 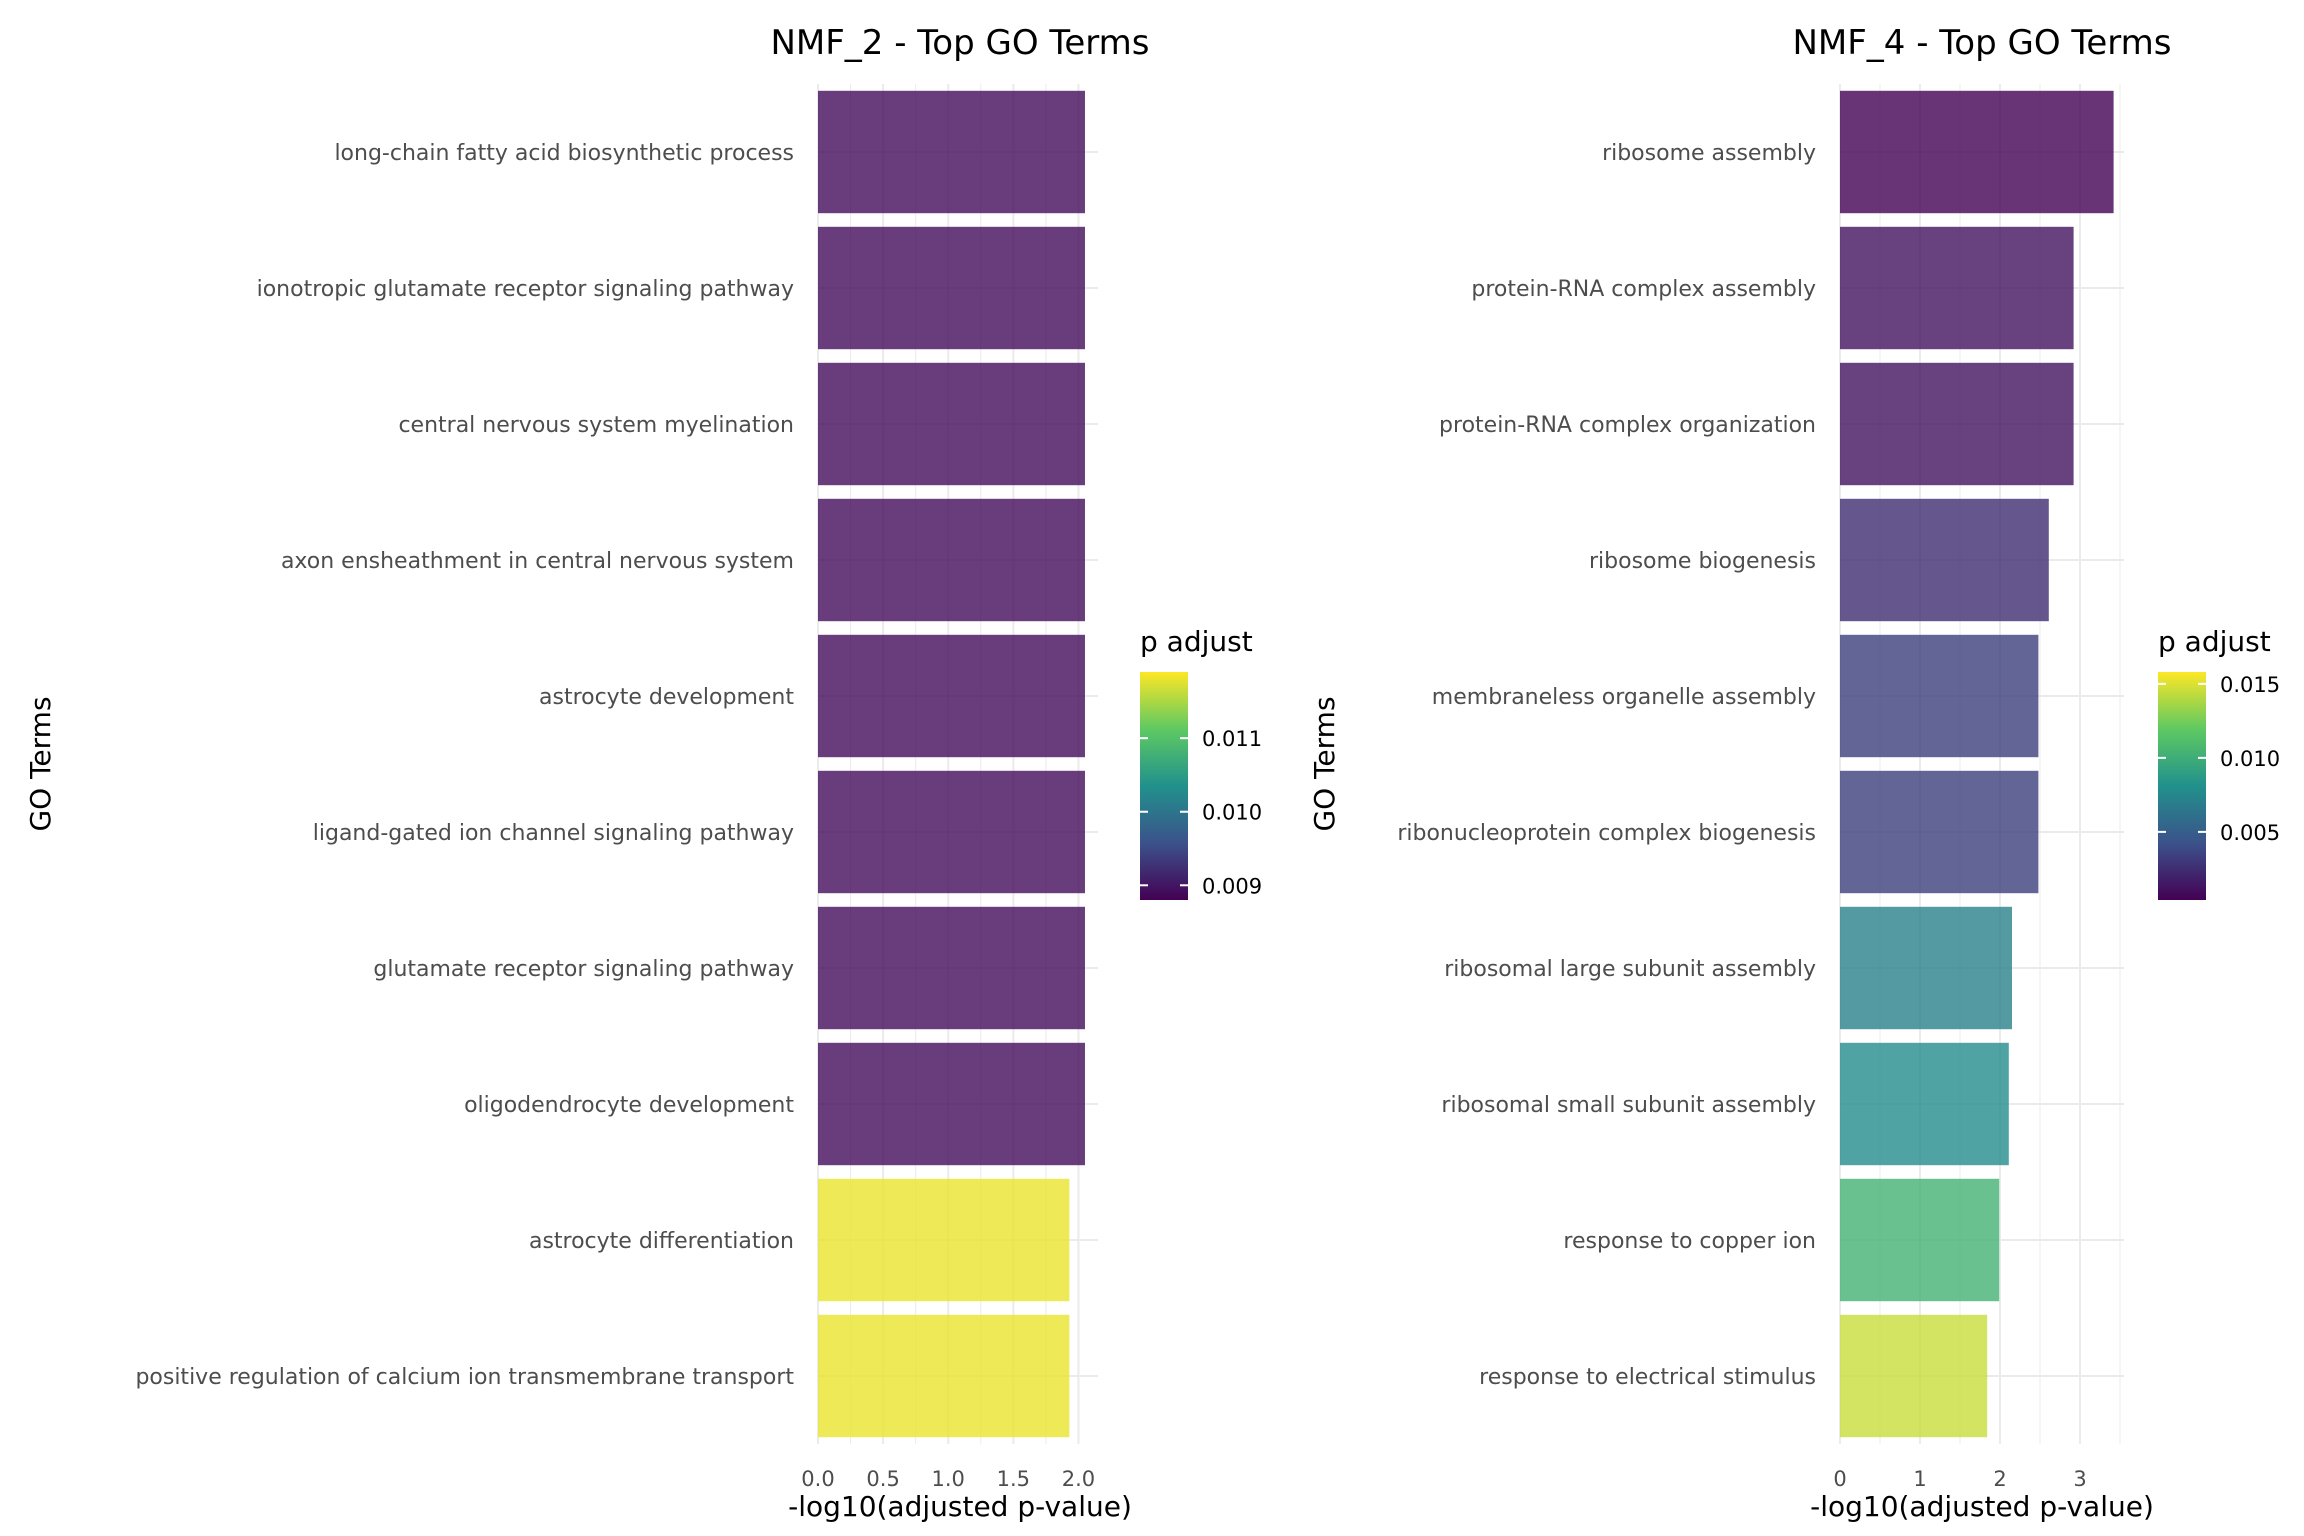 I want to click on category-label: ribosome assembly, so click(x=1709, y=153).